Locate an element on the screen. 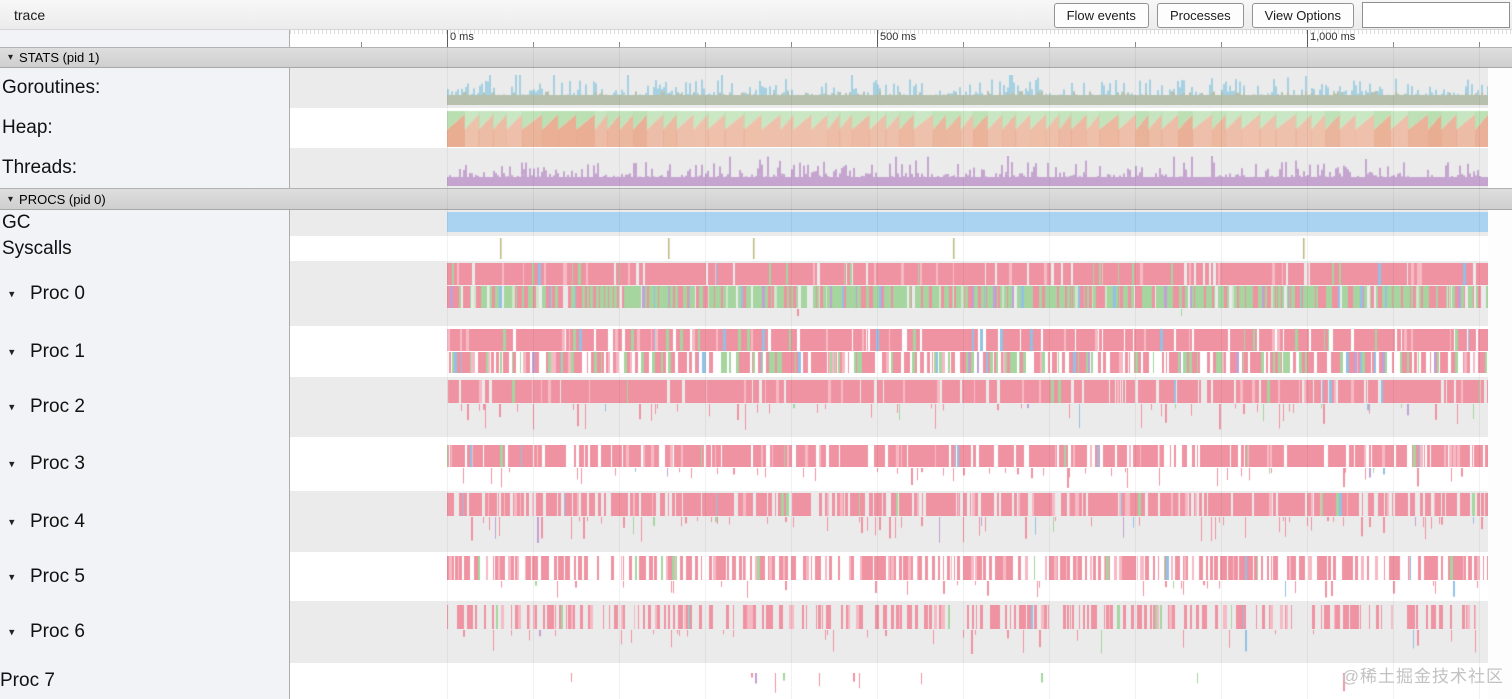 This screenshot has width=1512, height=699. track-row-proc-6: ▾ Proc 6 is located at coordinates (756, 632).